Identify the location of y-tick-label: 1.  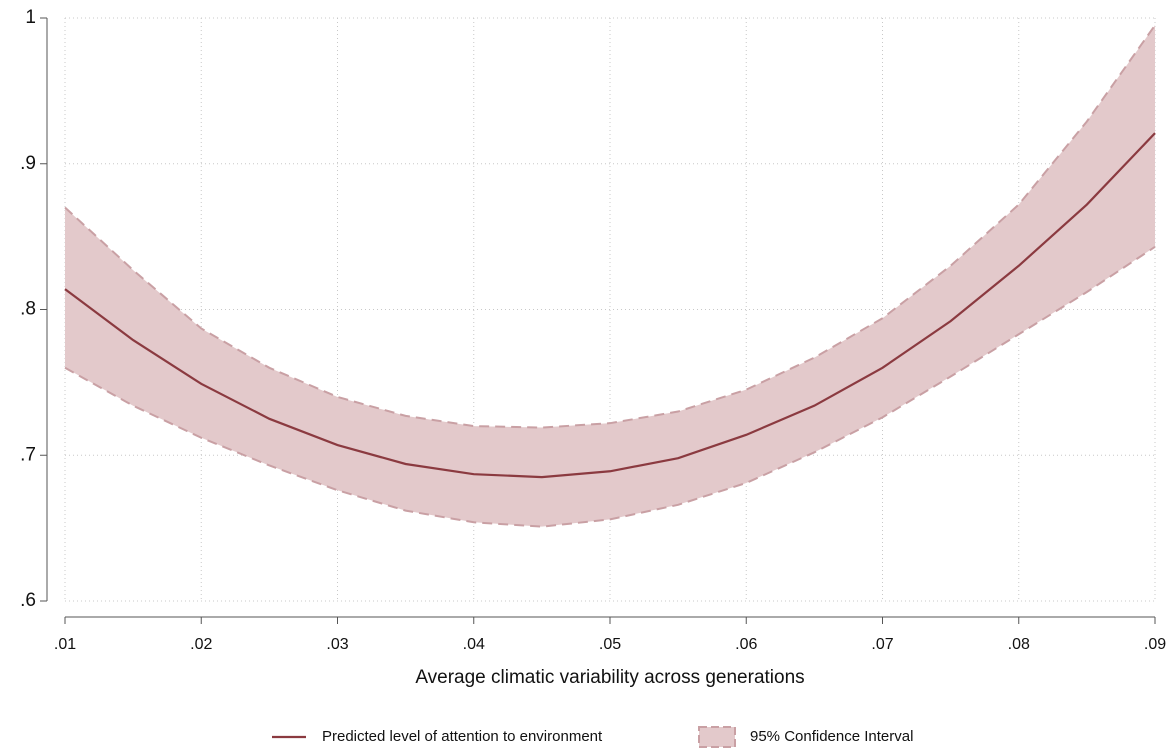
(30, 17).